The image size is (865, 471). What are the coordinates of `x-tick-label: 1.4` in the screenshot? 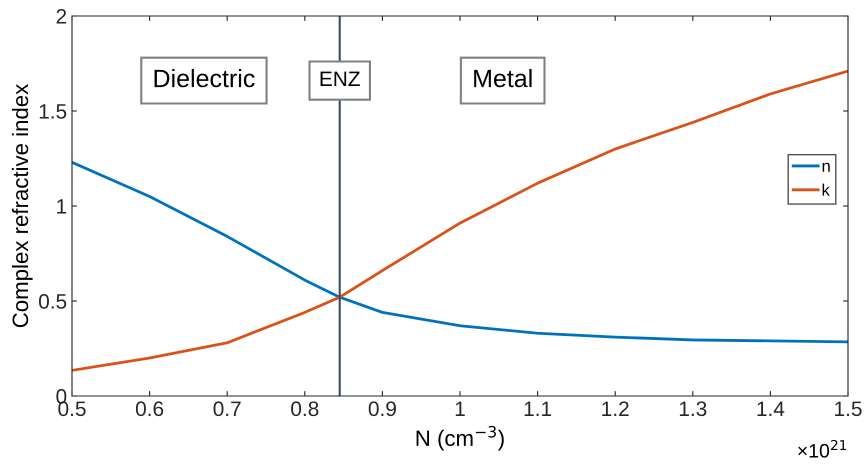 It's located at (771, 409).